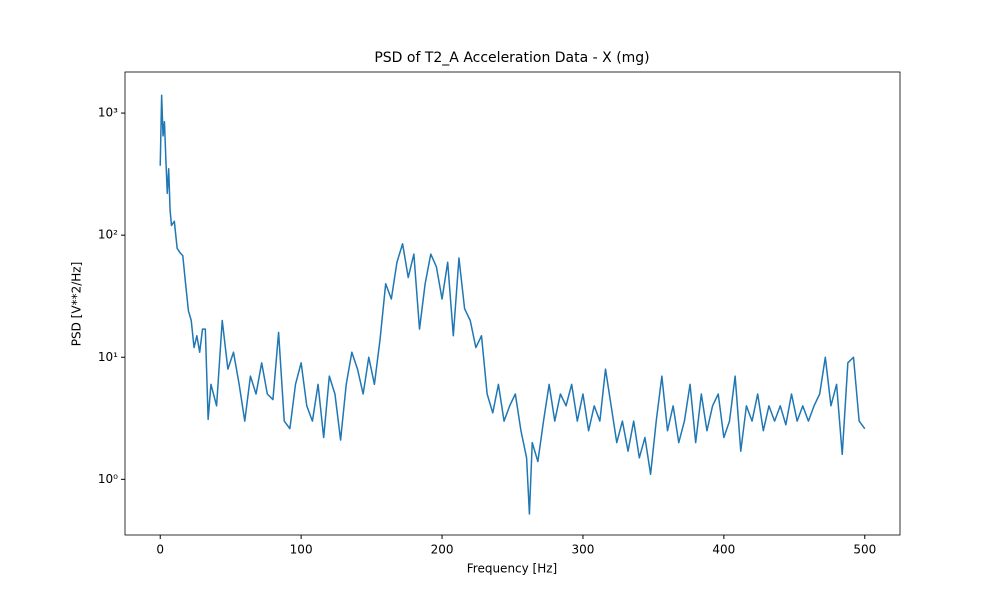  I want to click on x-tick-label: 300, so click(583, 550).